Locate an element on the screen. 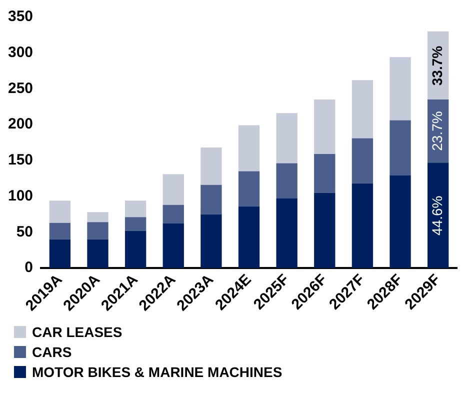 The height and width of the screenshot is (403, 461). y-tick-label: 150 is located at coordinates (21, 160).